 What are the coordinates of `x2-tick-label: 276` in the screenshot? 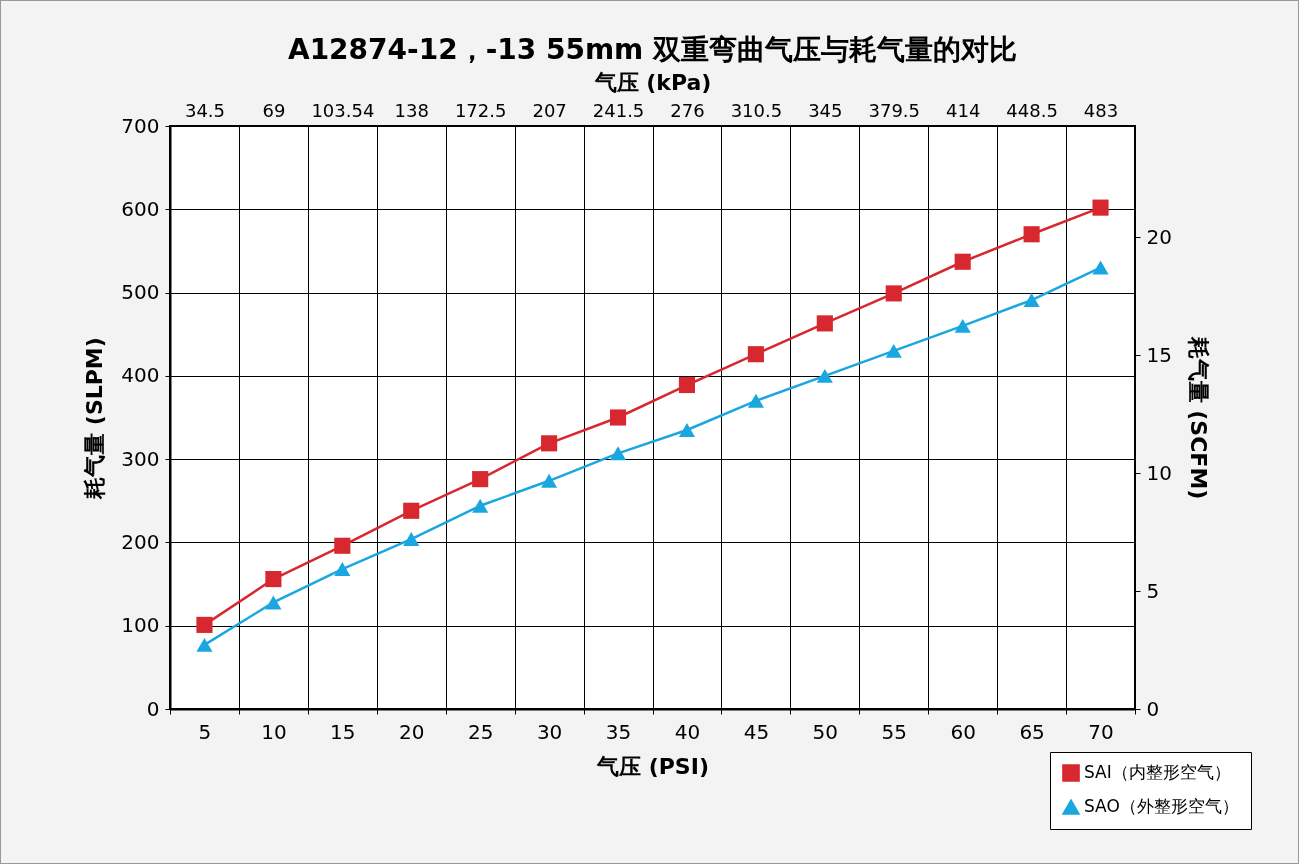 It's located at (687, 110).